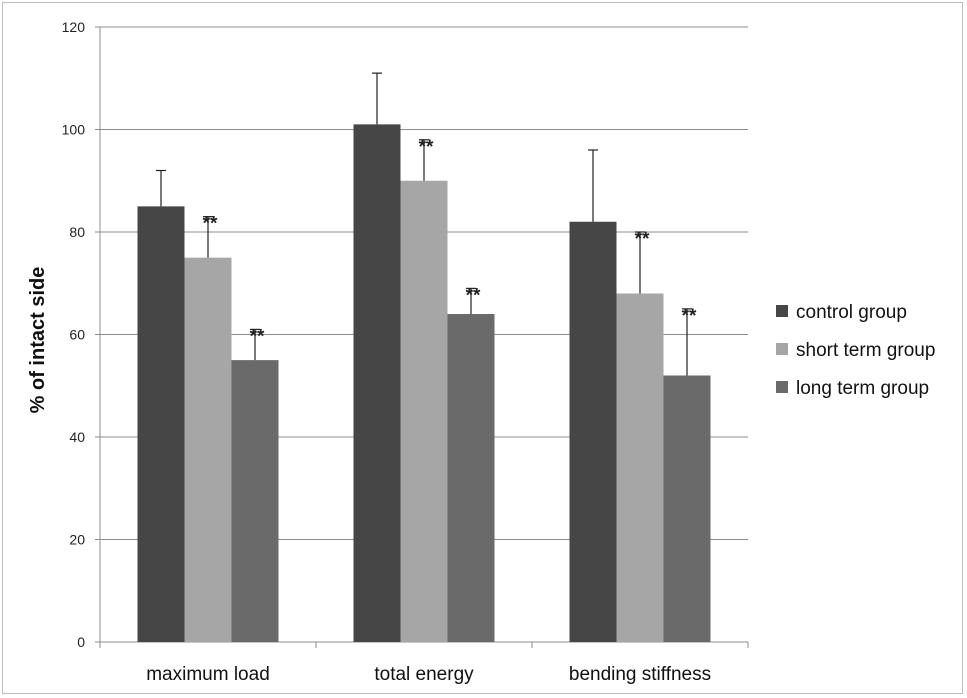 This screenshot has width=967, height=698. I want to click on legend-label-0: control group, so click(851, 312).